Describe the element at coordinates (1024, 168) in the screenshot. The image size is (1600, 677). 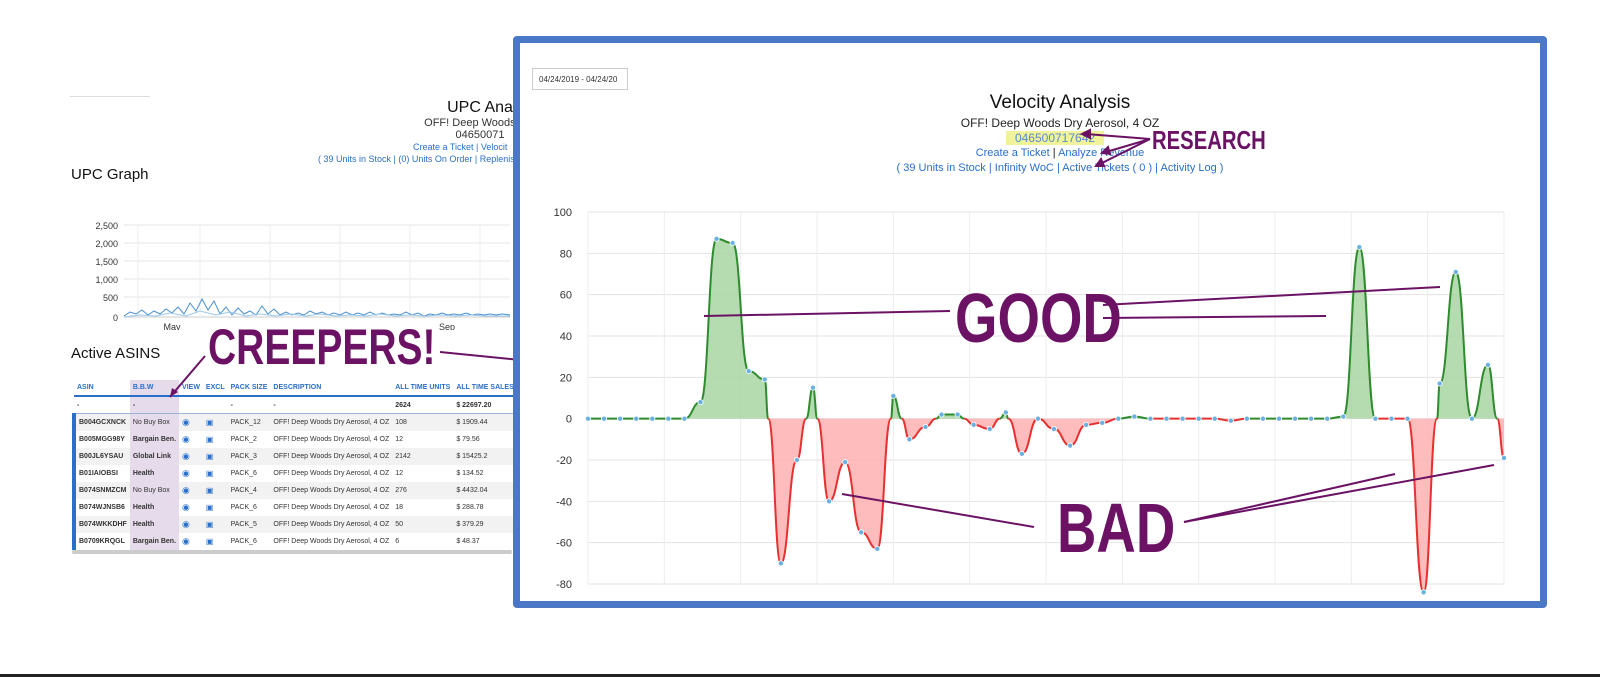
I see `infinity-woc-link: Infinity WoC` at that location.